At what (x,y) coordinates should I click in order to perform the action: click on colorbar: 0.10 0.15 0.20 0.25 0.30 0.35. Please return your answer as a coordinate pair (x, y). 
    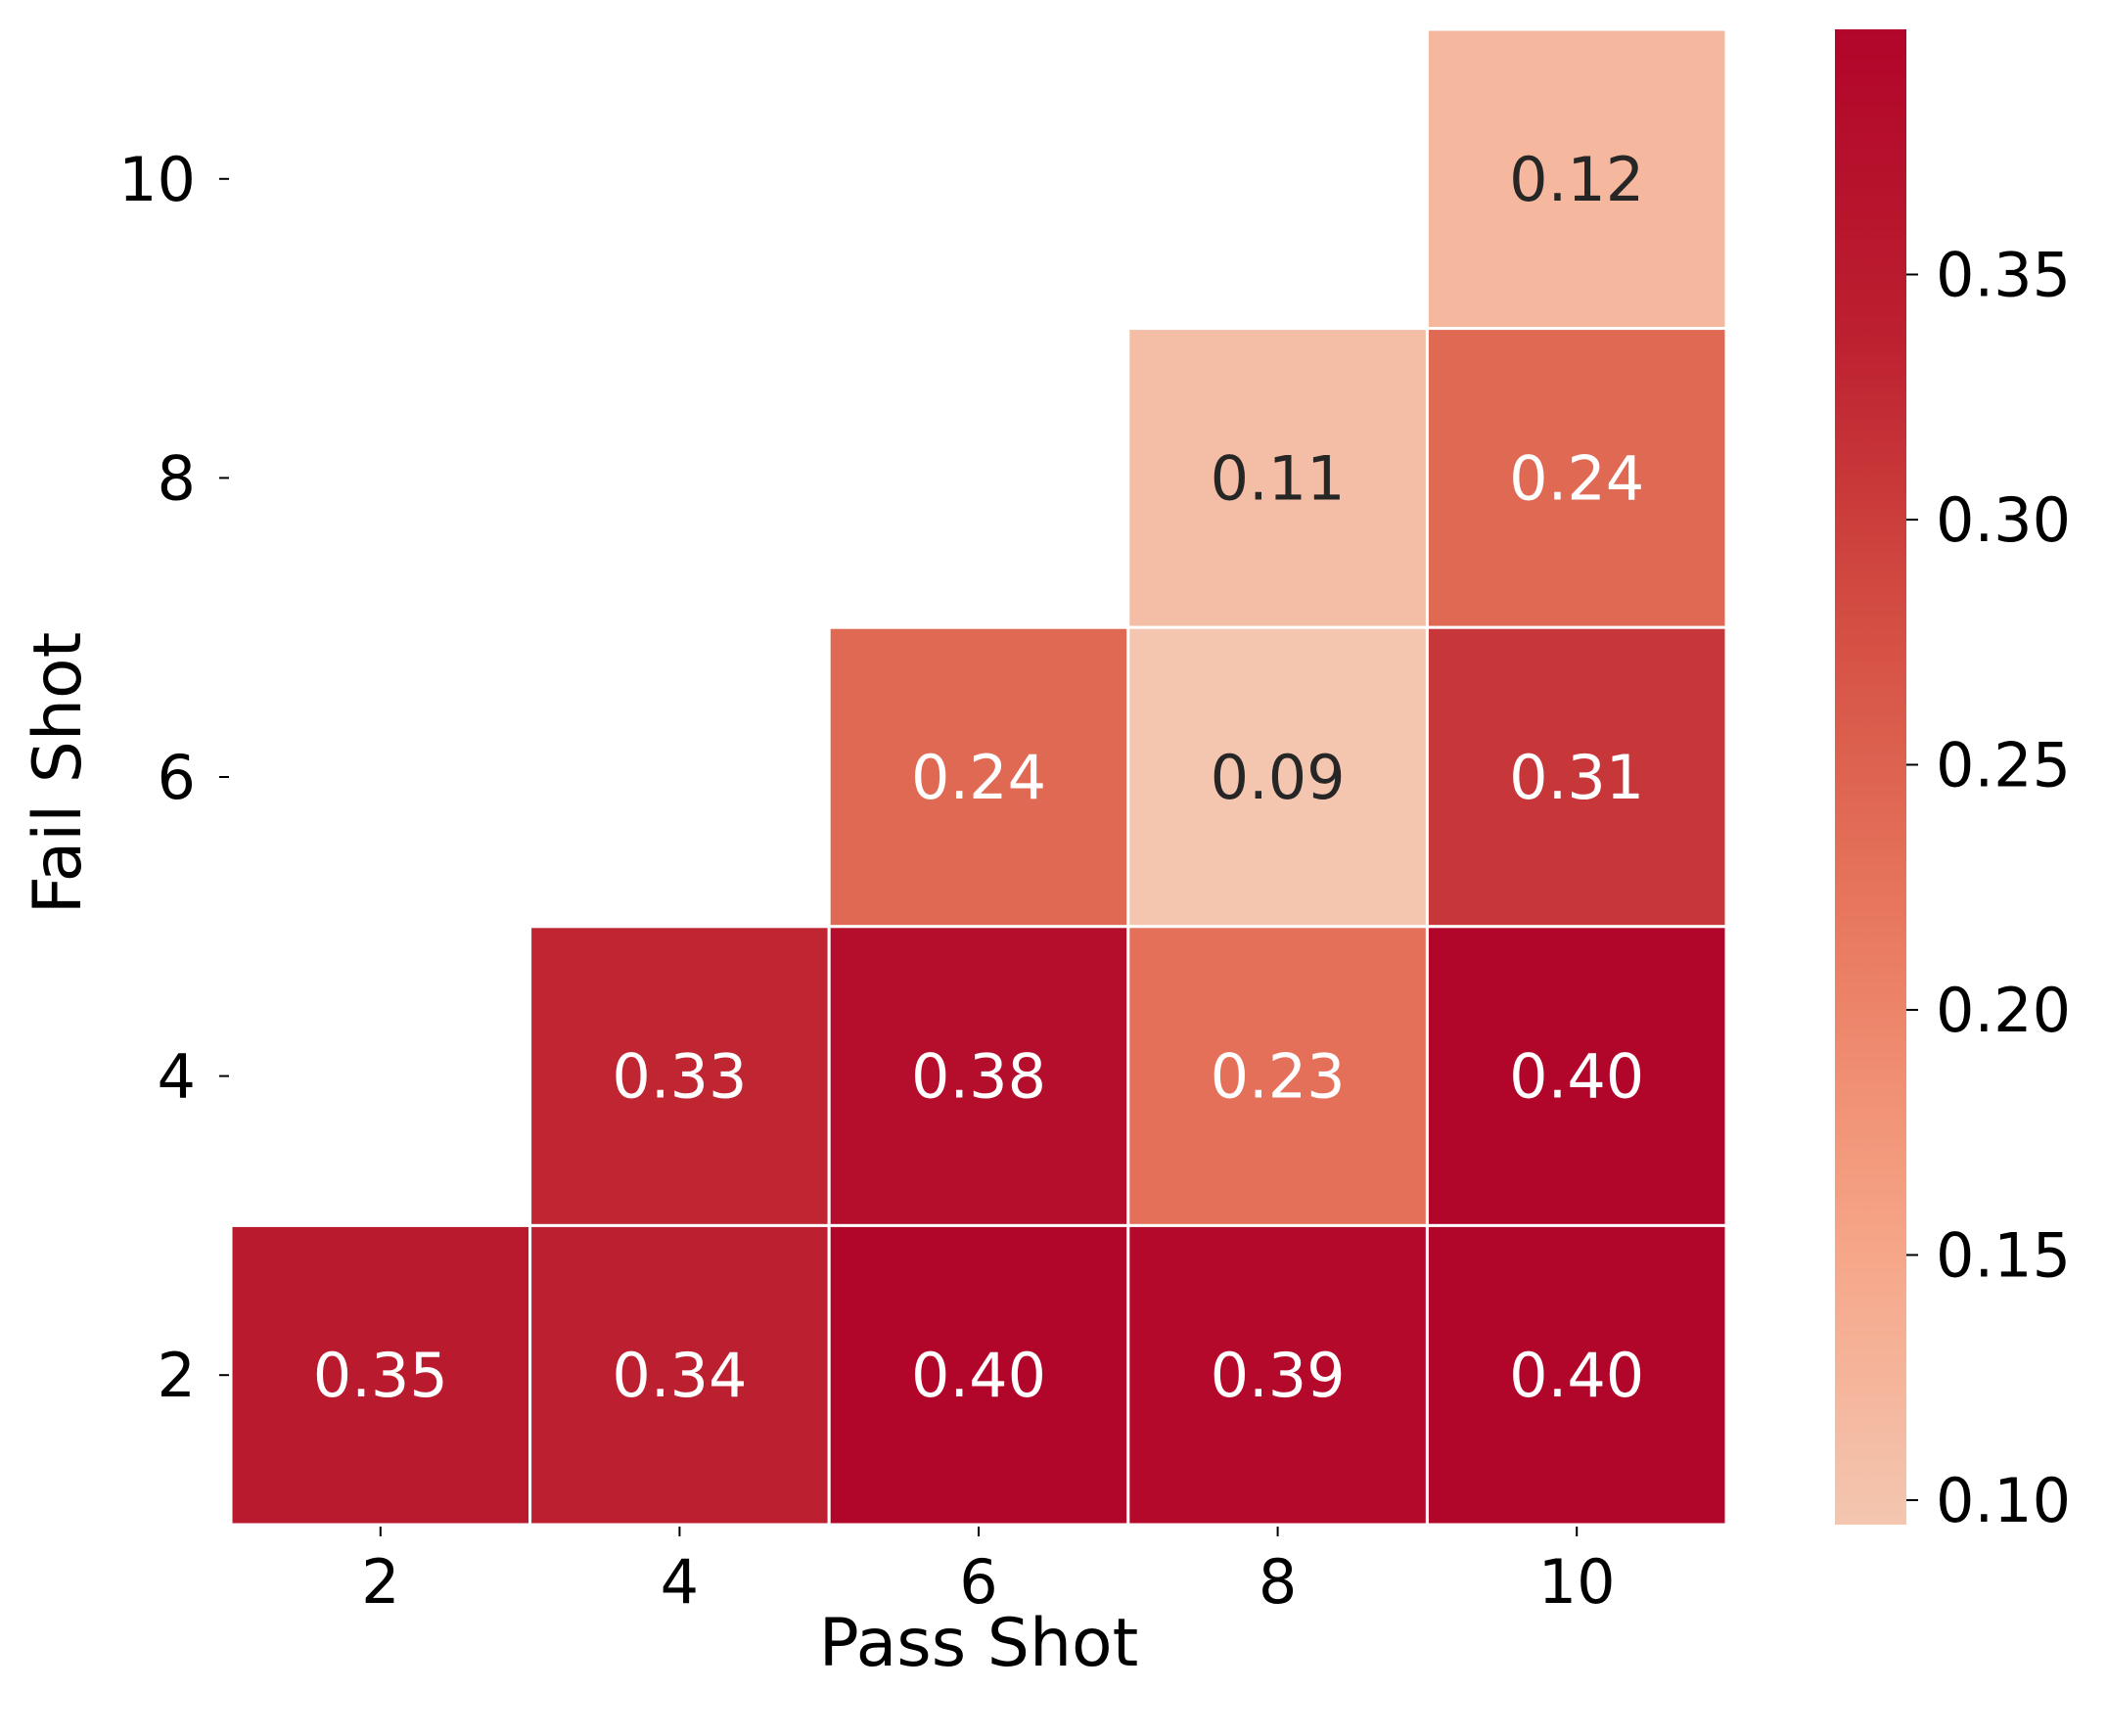
    Looking at the image, I should click on (1953, 783).